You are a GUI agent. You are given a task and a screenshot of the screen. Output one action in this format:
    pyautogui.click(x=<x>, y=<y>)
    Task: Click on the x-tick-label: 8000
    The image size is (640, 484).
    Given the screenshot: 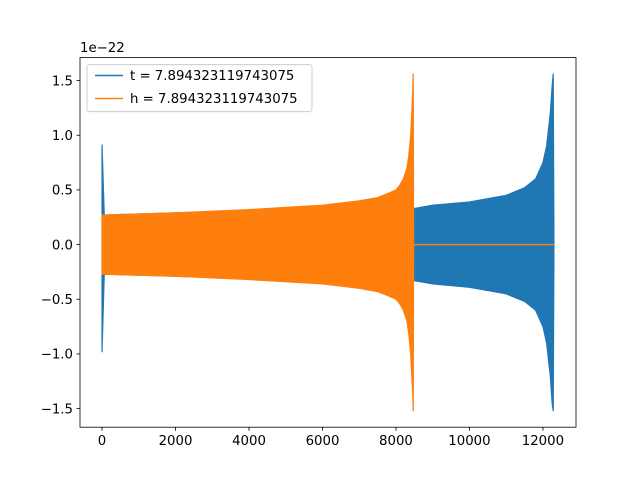 What is the action you would take?
    pyautogui.click(x=396, y=441)
    